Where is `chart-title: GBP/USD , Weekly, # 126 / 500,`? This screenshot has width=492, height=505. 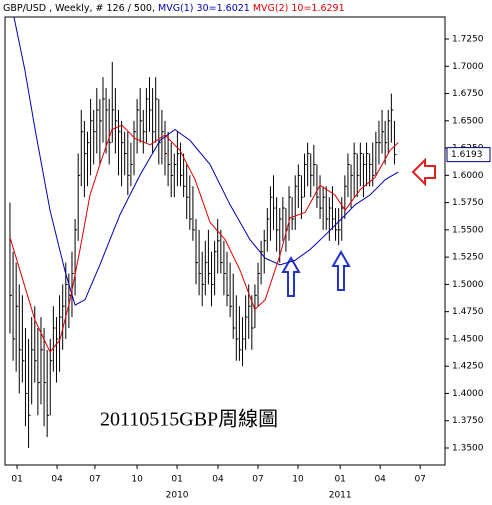
chart-title: GBP/USD , Weekly, # 126 / 500, is located at coordinates (79, 8).